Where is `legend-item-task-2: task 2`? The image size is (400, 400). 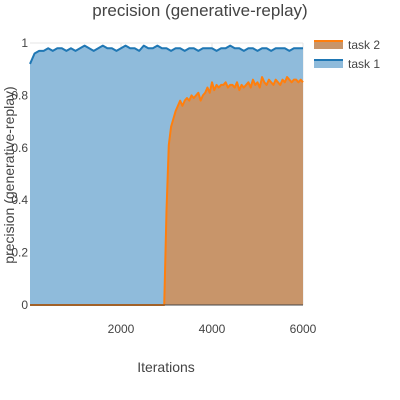 legend-item-task-2: task 2 is located at coordinates (347, 45).